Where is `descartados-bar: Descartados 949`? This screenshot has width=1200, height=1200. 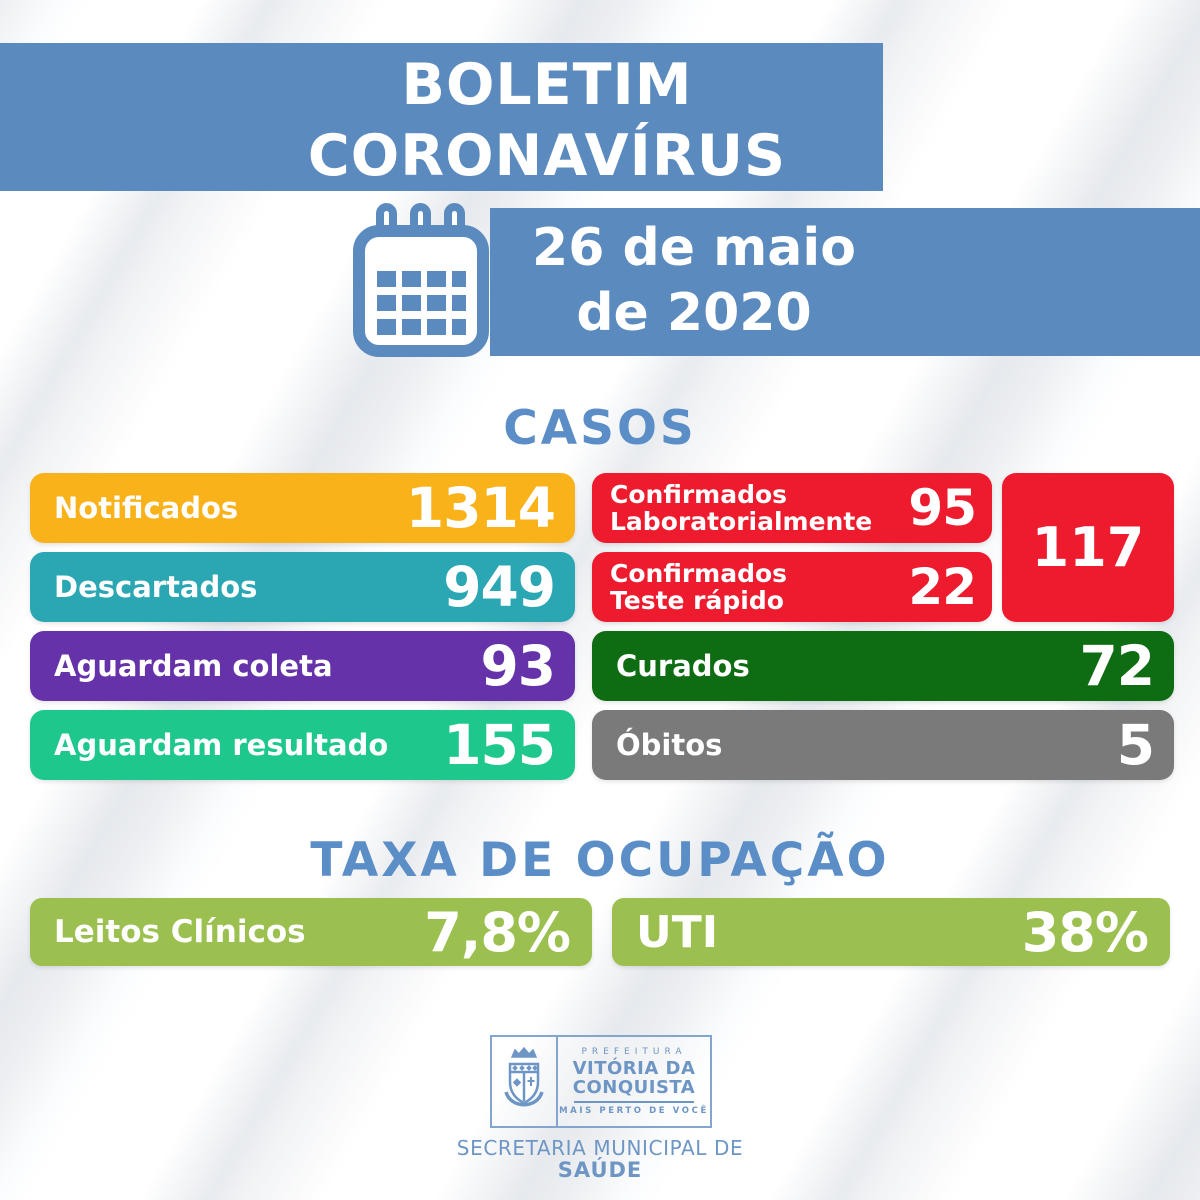
descartados-bar: Descartados 949 is located at coordinates (302, 587).